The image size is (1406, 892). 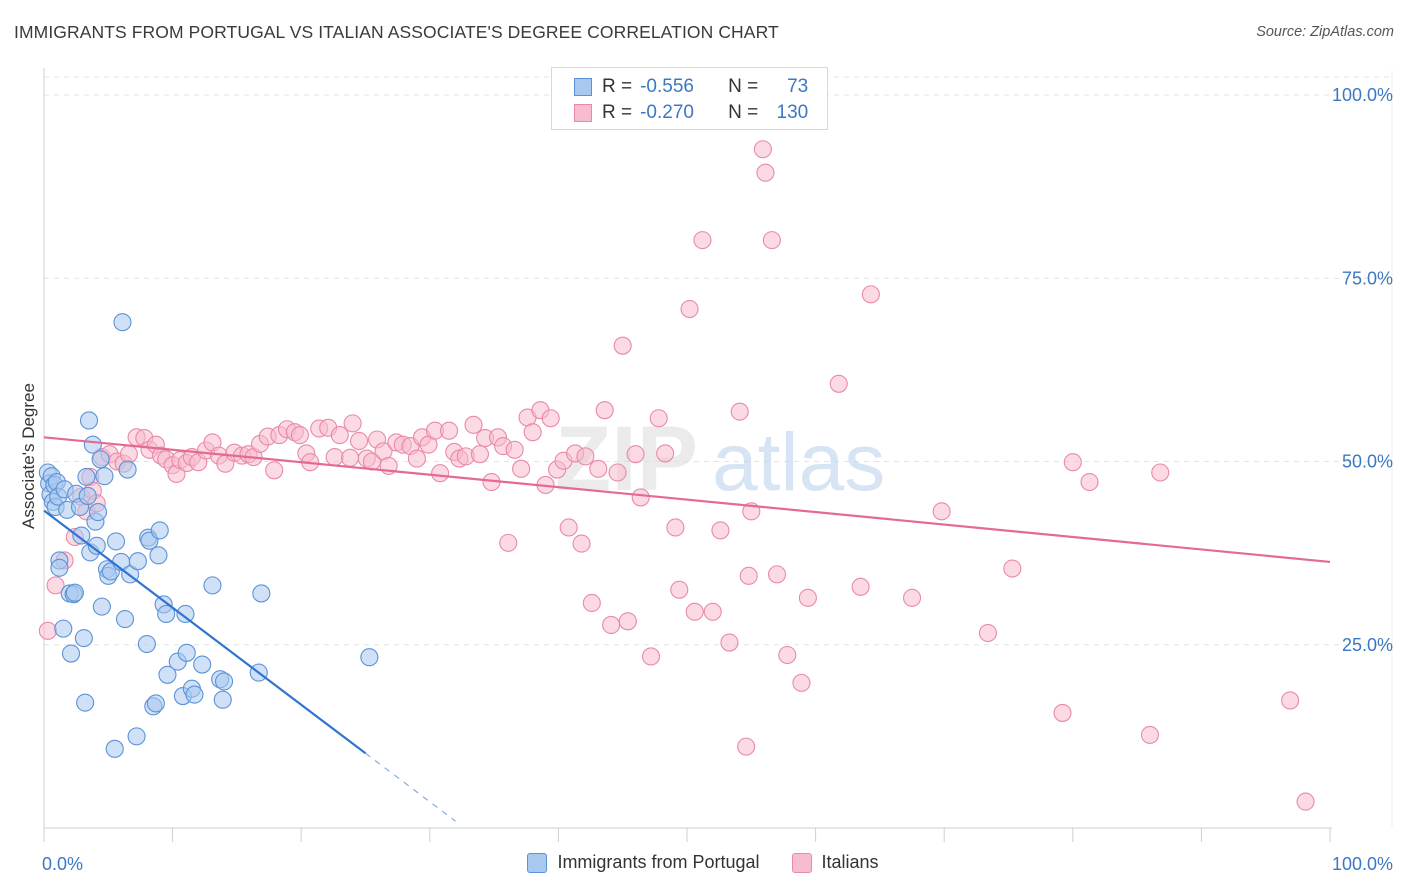 What do you see at coordinates (537, 862) in the screenshot?
I see `legend-swatch-blue` at bounding box center [537, 862].